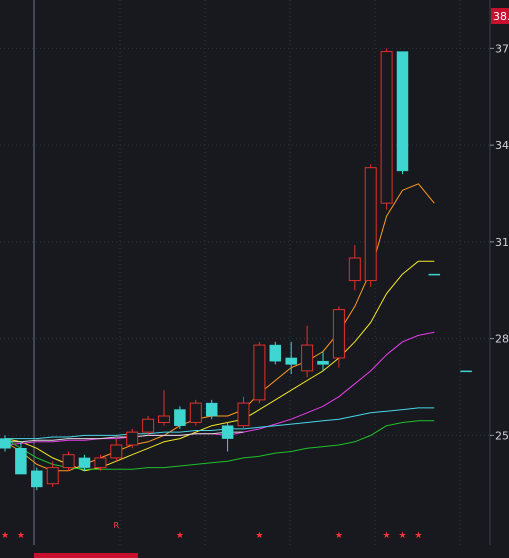 This screenshot has width=509, height=558. I want to click on signal-markers: ★ ★ R ★ ★ ★ ★ ★ ★, so click(211, 531).